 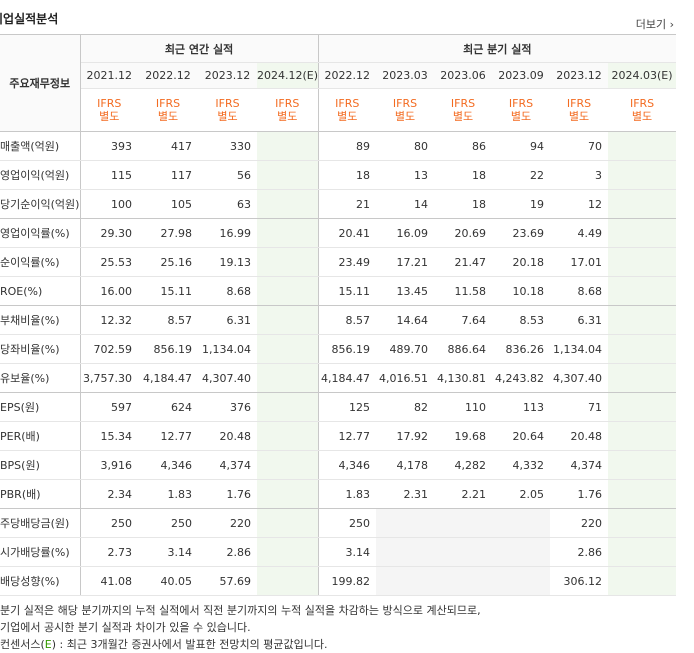 What do you see at coordinates (579, 436) in the screenshot?
I see `cell-value: 20.48` at bounding box center [579, 436].